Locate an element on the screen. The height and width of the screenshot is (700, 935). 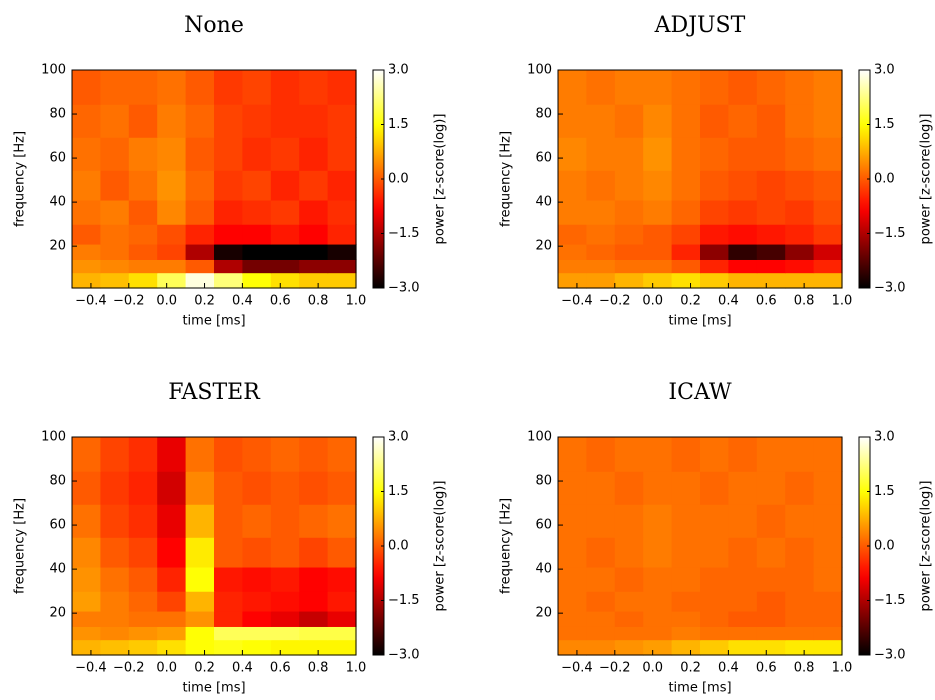
y-tick-label: 40 is located at coordinates (543, 569).